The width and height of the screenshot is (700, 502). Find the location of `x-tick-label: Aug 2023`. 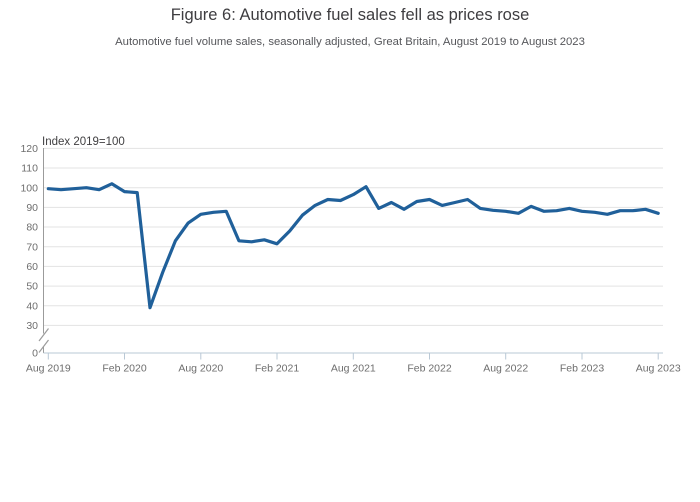

x-tick-label: Aug 2023 is located at coordinates (658, 369).